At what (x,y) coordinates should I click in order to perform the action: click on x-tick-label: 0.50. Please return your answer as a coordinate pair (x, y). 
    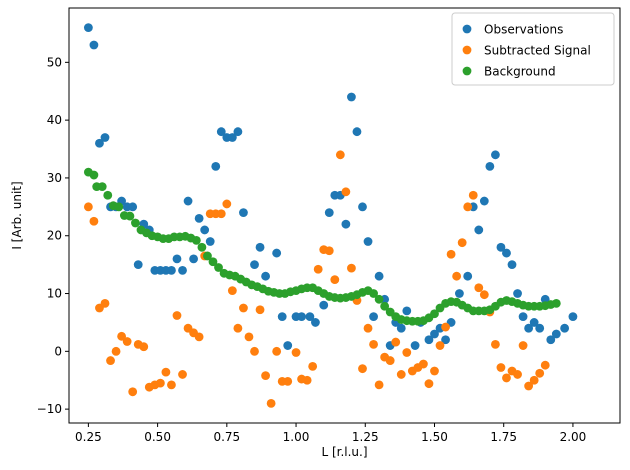
    Looking at the image, I should click on (157, 437).